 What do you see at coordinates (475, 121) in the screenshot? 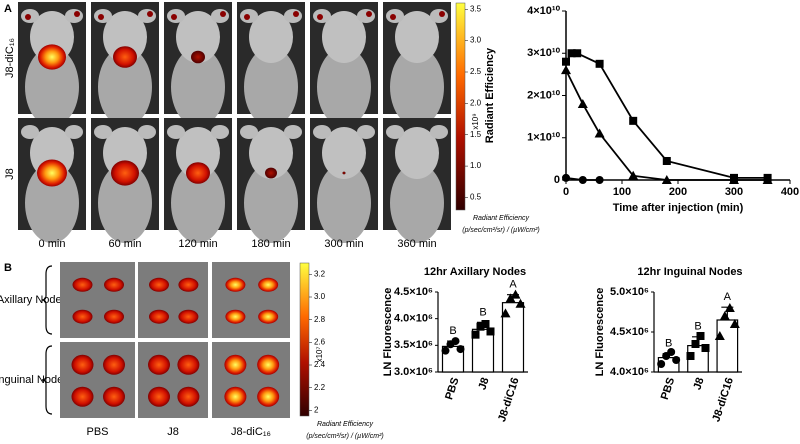
I see `colorbar-exponent: x10⁹` at bounding box center [475, 121].